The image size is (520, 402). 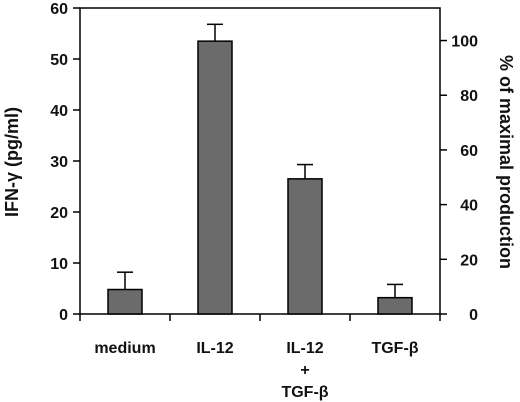 What do you see at coordinates (124, 348) in the screenshot?
I see `x-category-label: medium` at bounding box center [124, 348].